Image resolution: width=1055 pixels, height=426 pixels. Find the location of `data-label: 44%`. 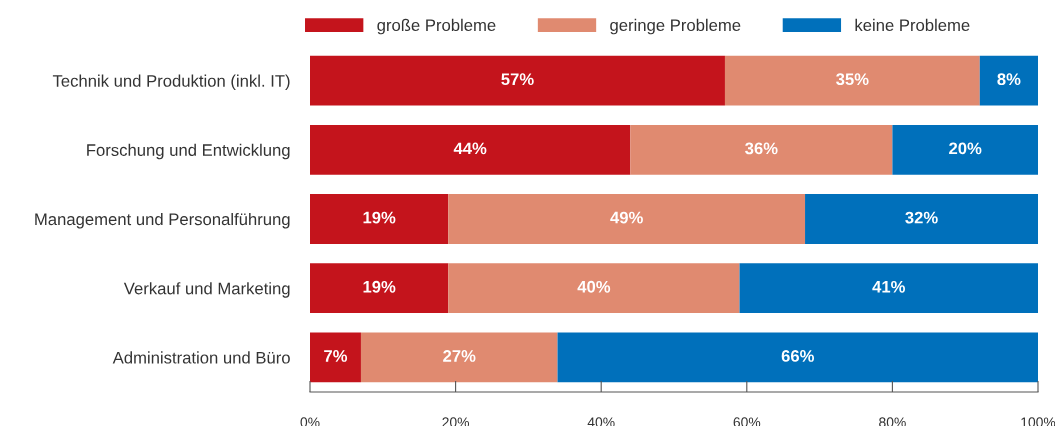

data-label: 44% is located at coordinates (470, 148).